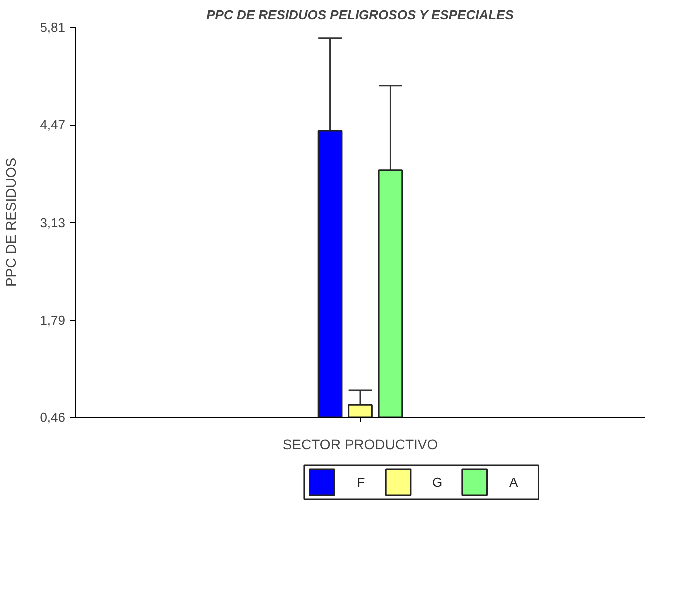 Image resolution: width=684 pixels, height=608 pixels. What do you see at coordinates (53, 27) in the screenshot?
I see `y-tick-label: 5,81` at bounding box center [53, 27].